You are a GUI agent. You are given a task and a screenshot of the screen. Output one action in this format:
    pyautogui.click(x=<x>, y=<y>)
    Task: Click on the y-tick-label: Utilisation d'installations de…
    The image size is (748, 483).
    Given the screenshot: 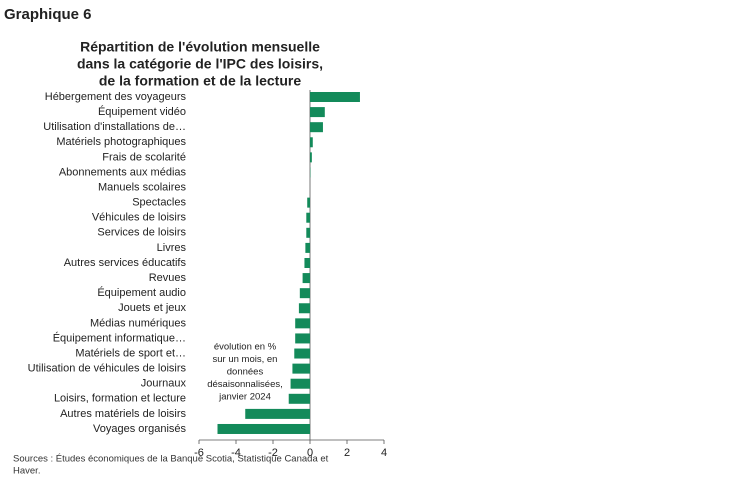 What is the action you would take?
    pyautogui.click(x=114, y=127)
    